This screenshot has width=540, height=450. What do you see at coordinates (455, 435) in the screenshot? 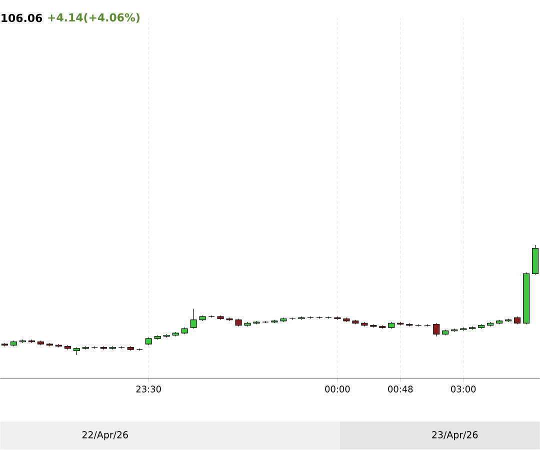
I see `text: 23/Apr/26` at bounding box center [455, 435].